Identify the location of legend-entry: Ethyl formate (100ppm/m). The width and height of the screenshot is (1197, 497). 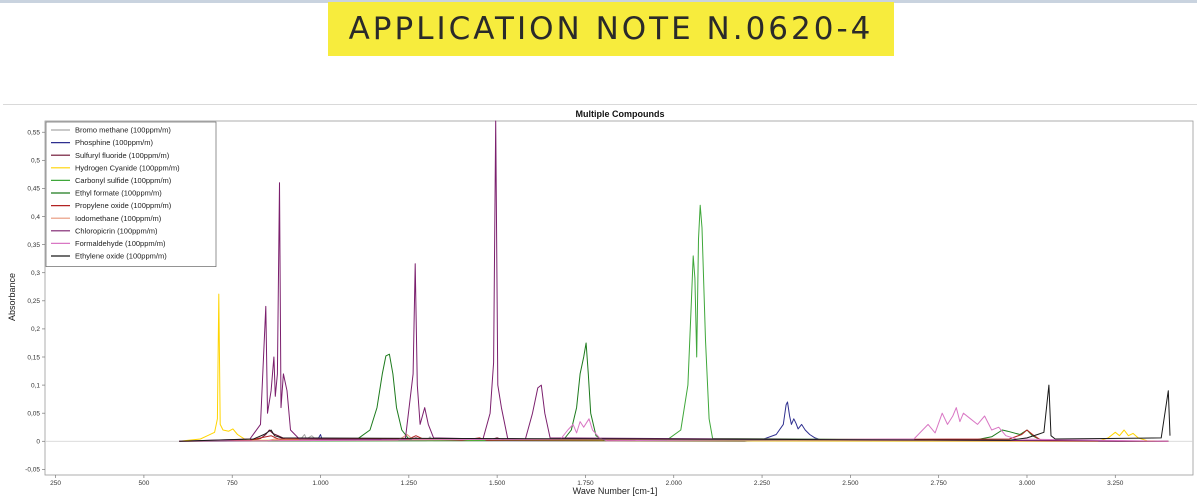
(118, 193).